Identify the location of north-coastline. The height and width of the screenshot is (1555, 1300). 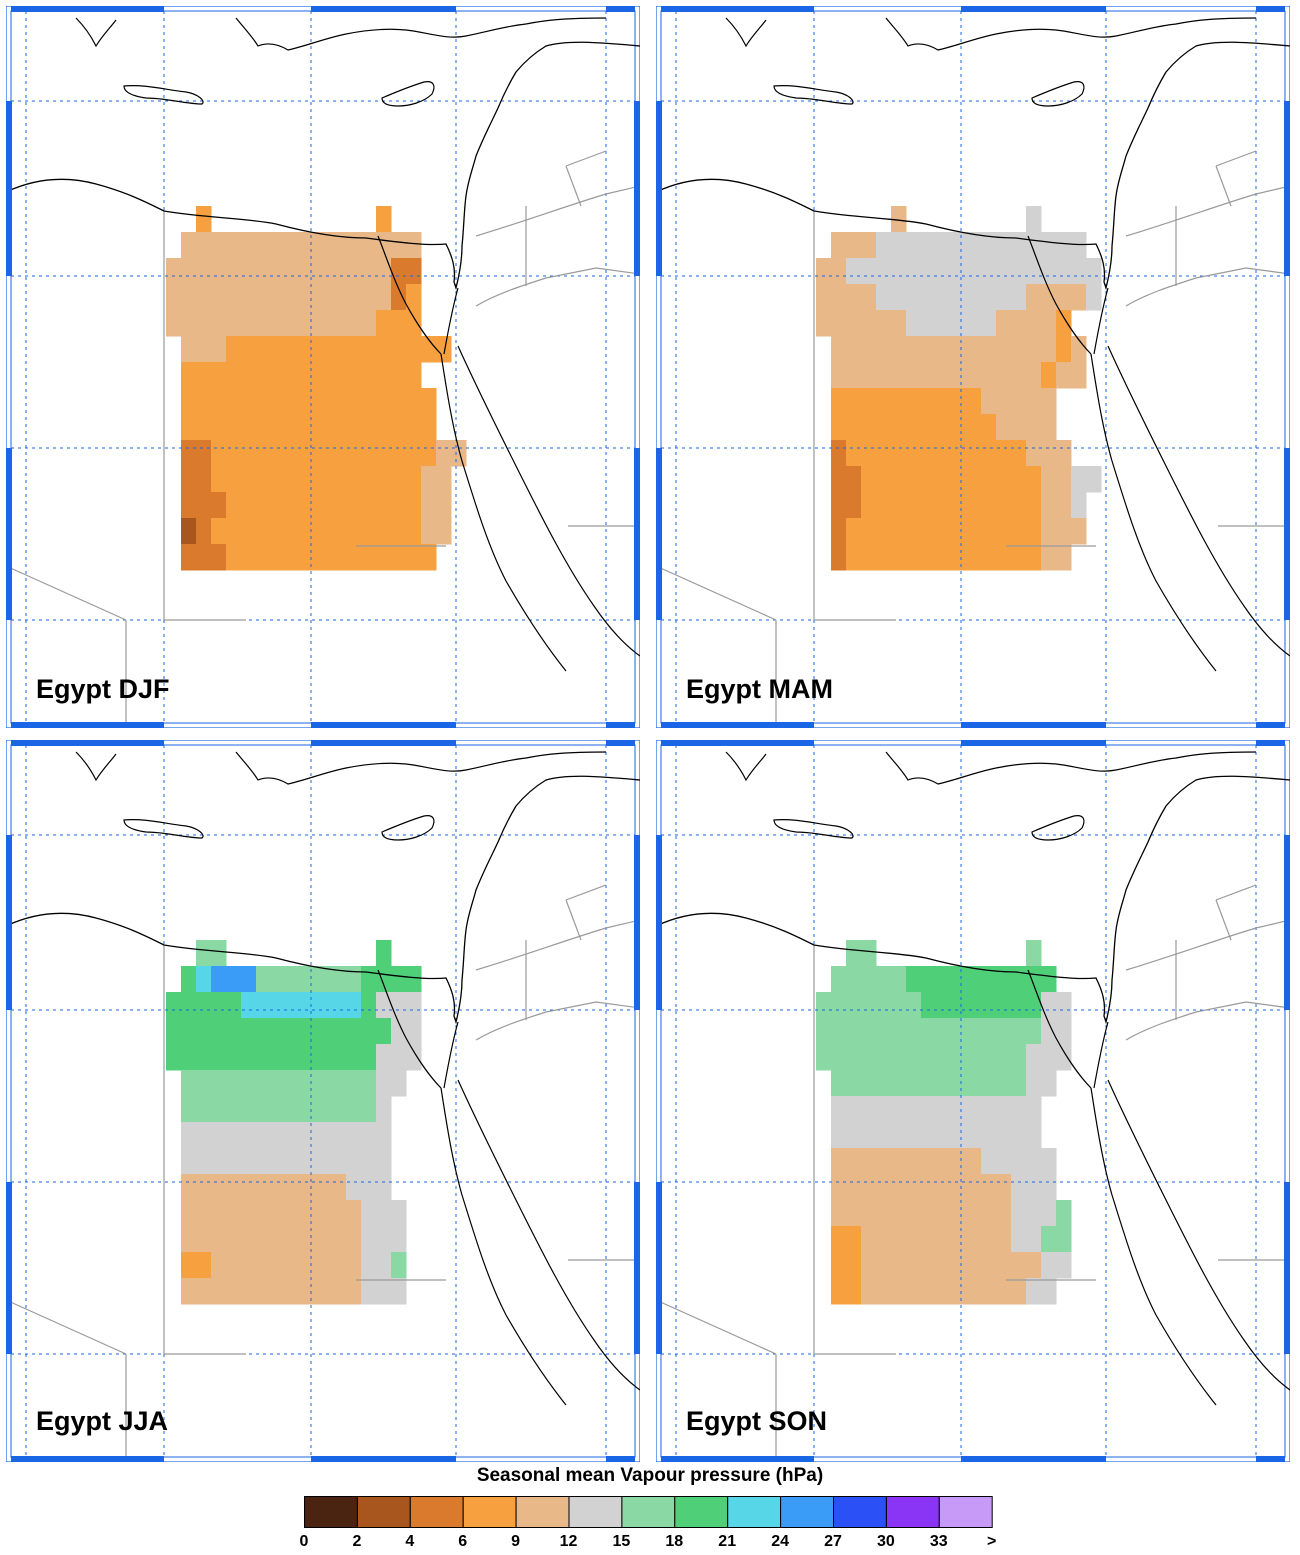
(341, 34).